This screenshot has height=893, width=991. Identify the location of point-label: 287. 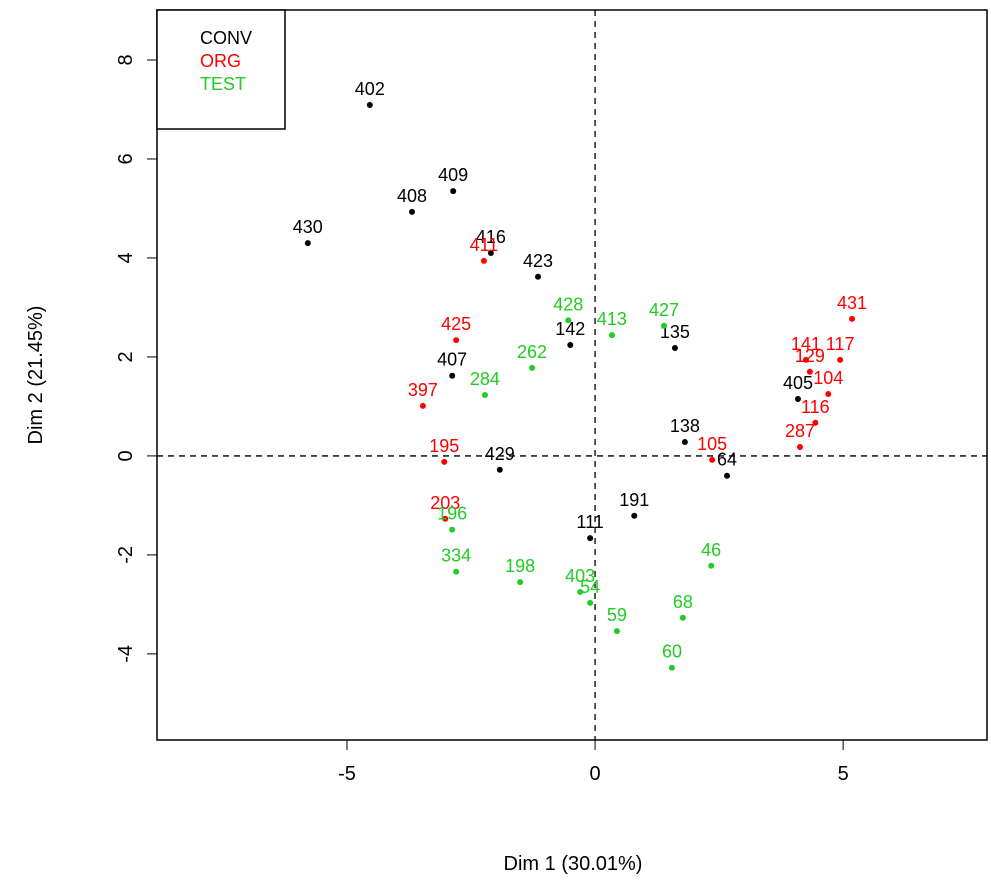
(800, 431).